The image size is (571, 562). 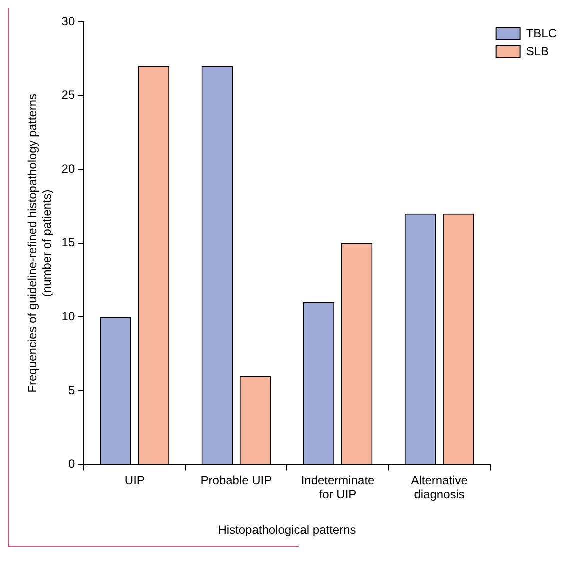 What do you see at coordinates (134, 480) in the screenshot?
I see `x-tick-label: UIP` at bounding box center [134, 480].